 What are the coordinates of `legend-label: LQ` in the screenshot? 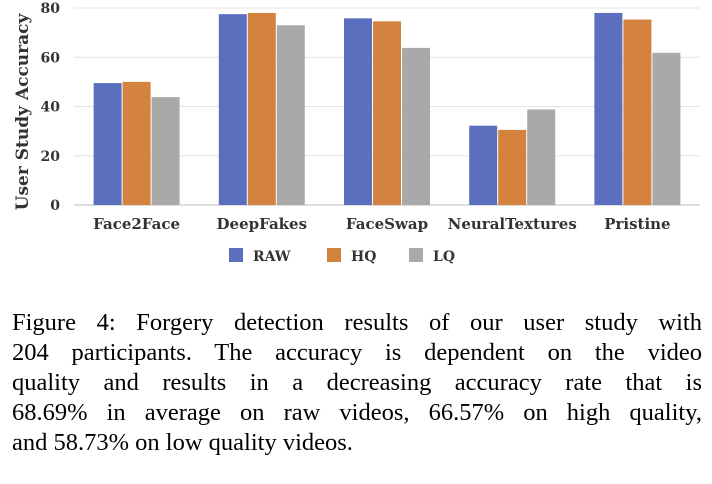 It's located at (444, 257).